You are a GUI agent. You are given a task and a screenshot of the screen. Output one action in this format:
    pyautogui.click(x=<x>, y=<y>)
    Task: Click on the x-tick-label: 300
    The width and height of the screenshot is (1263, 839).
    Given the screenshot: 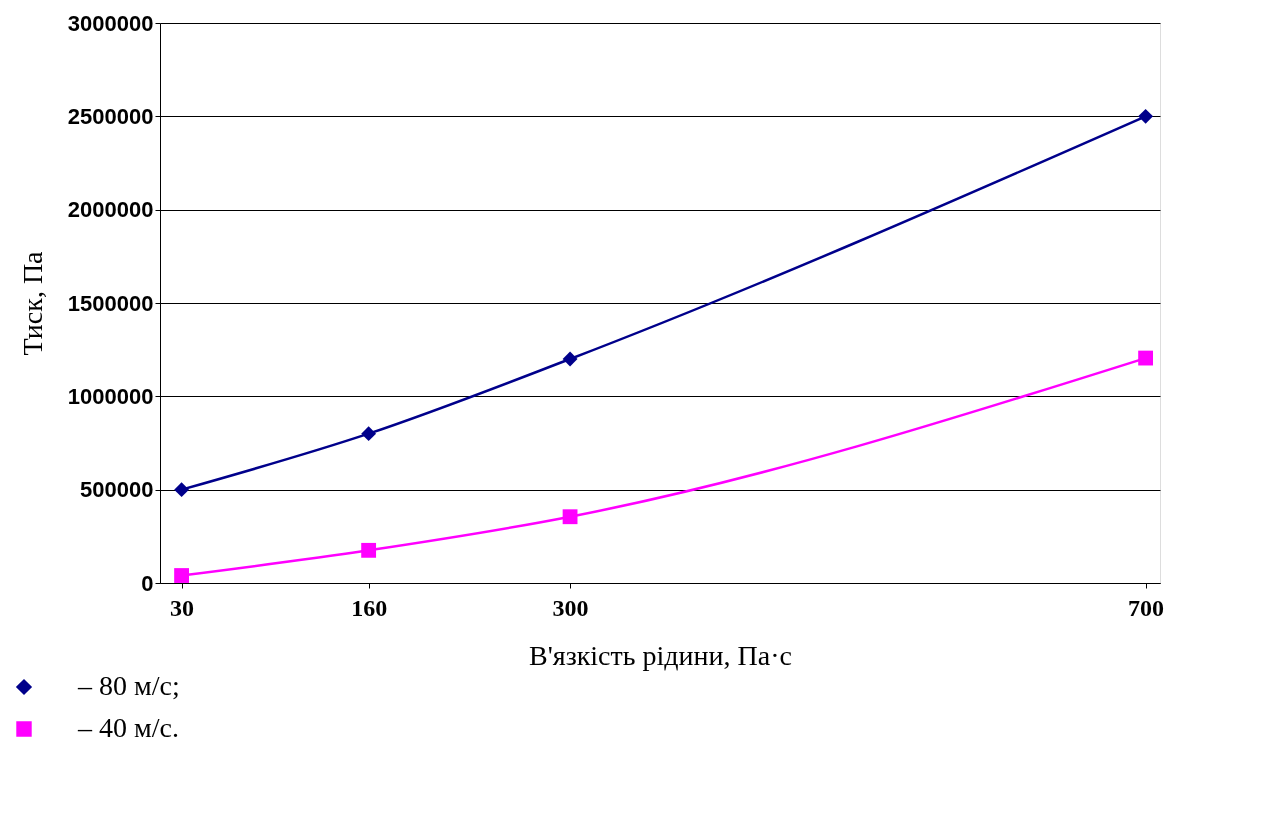 What is the action you would take?
    pyautogui.click(x=570, y=607)
    